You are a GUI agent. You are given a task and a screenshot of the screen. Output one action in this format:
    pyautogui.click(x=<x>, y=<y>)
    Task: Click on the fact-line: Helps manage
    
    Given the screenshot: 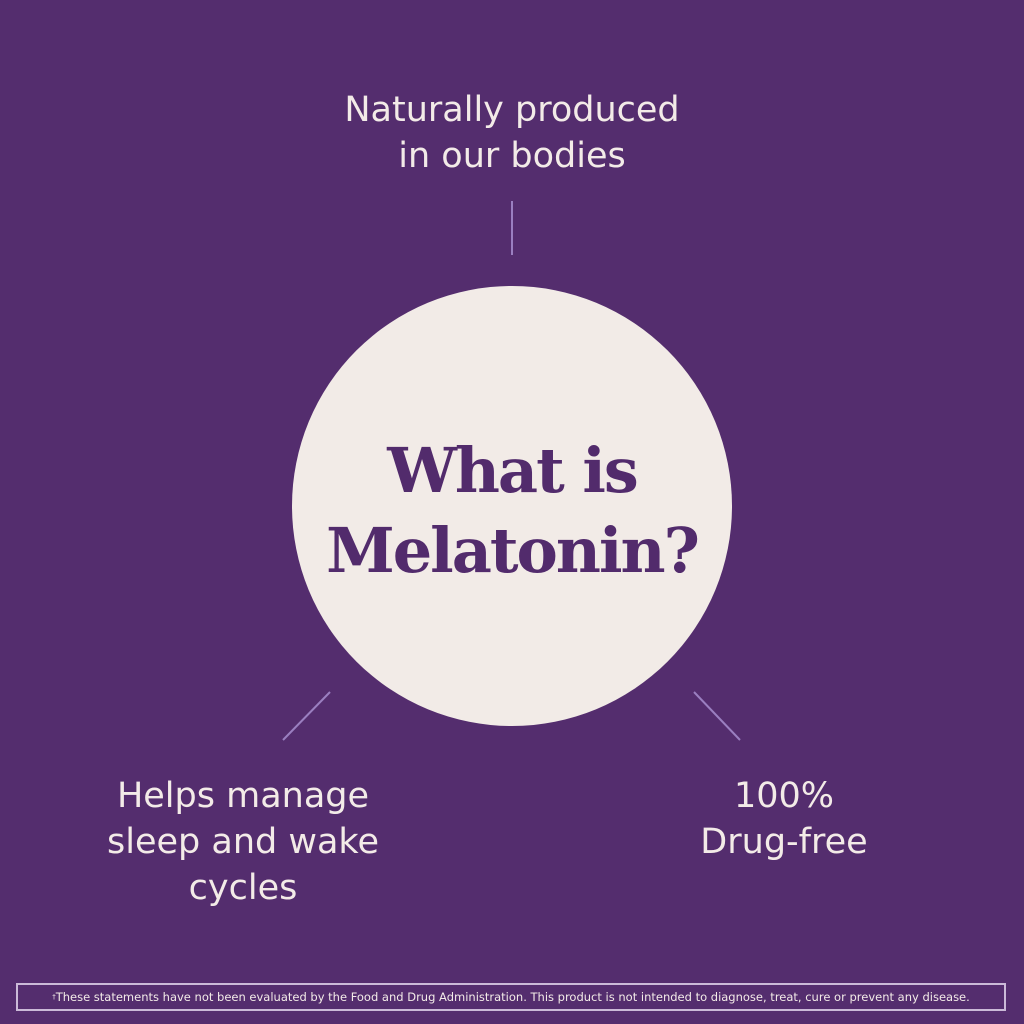 What is the action you would take?
    pyautogui.click(x=243, y=796)
    